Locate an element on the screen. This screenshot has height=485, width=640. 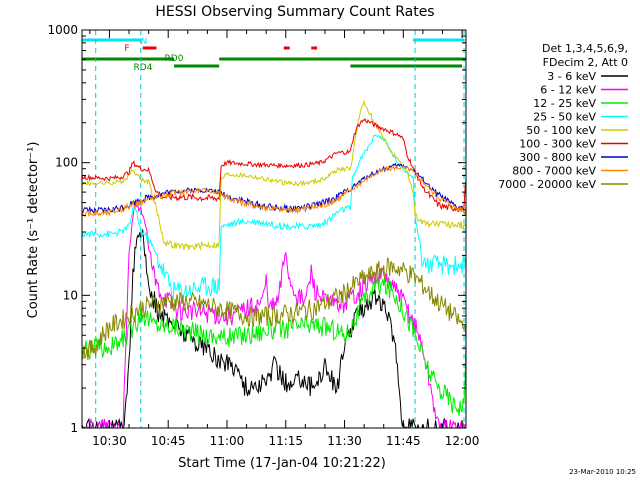
flag-label-rd4: RD4 is located at coordinates (143, 68).